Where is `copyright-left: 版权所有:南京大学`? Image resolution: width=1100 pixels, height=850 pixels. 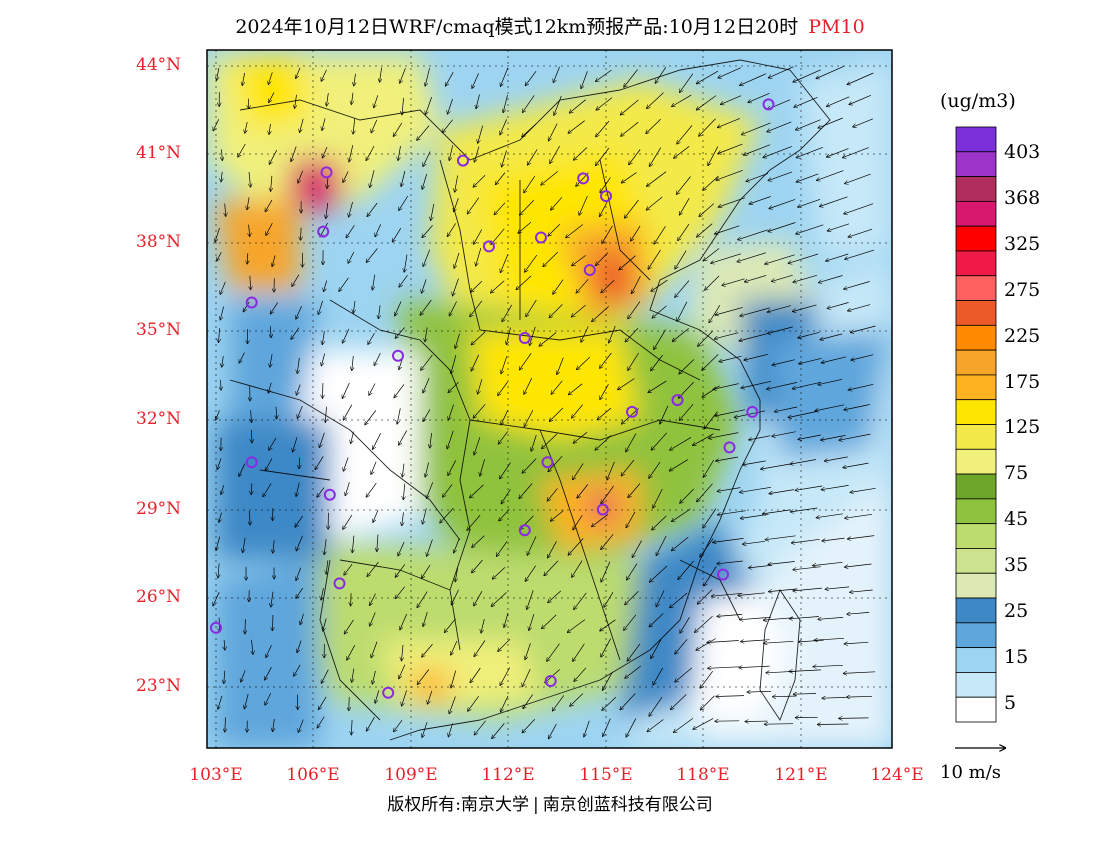 copyright-left: 版权所有:南京大学 is located at coordinates (458, 805).